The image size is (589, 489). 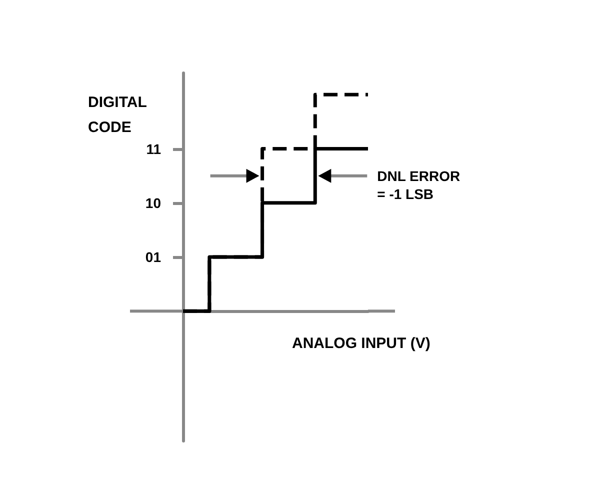 I want to click on x-axis-title: ANALOG INPUT (V), so click(x=361, y=343).